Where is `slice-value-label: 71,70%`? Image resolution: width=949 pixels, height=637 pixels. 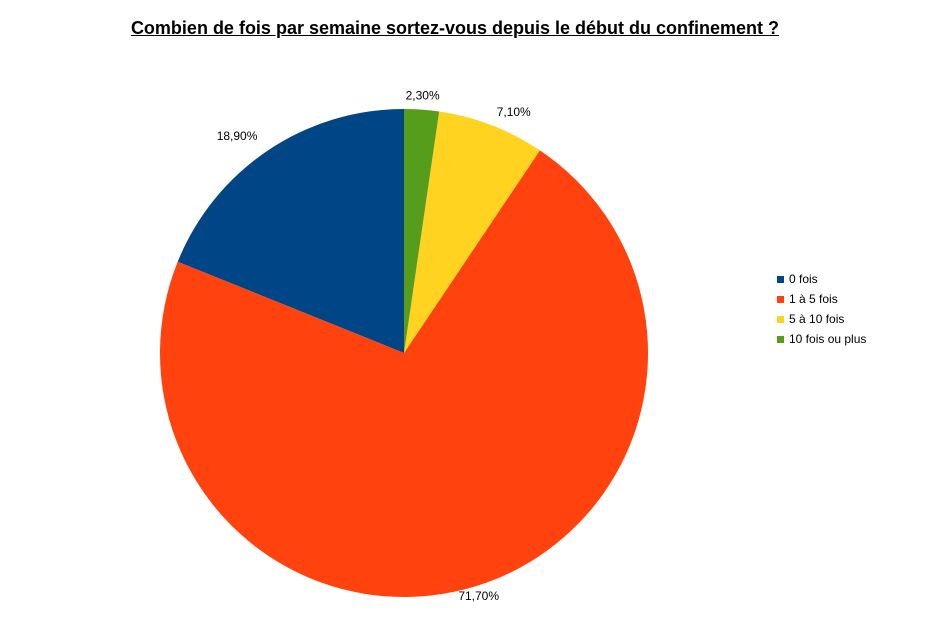 slice-value-label: 71,70% is located at coordinates (478, 596).